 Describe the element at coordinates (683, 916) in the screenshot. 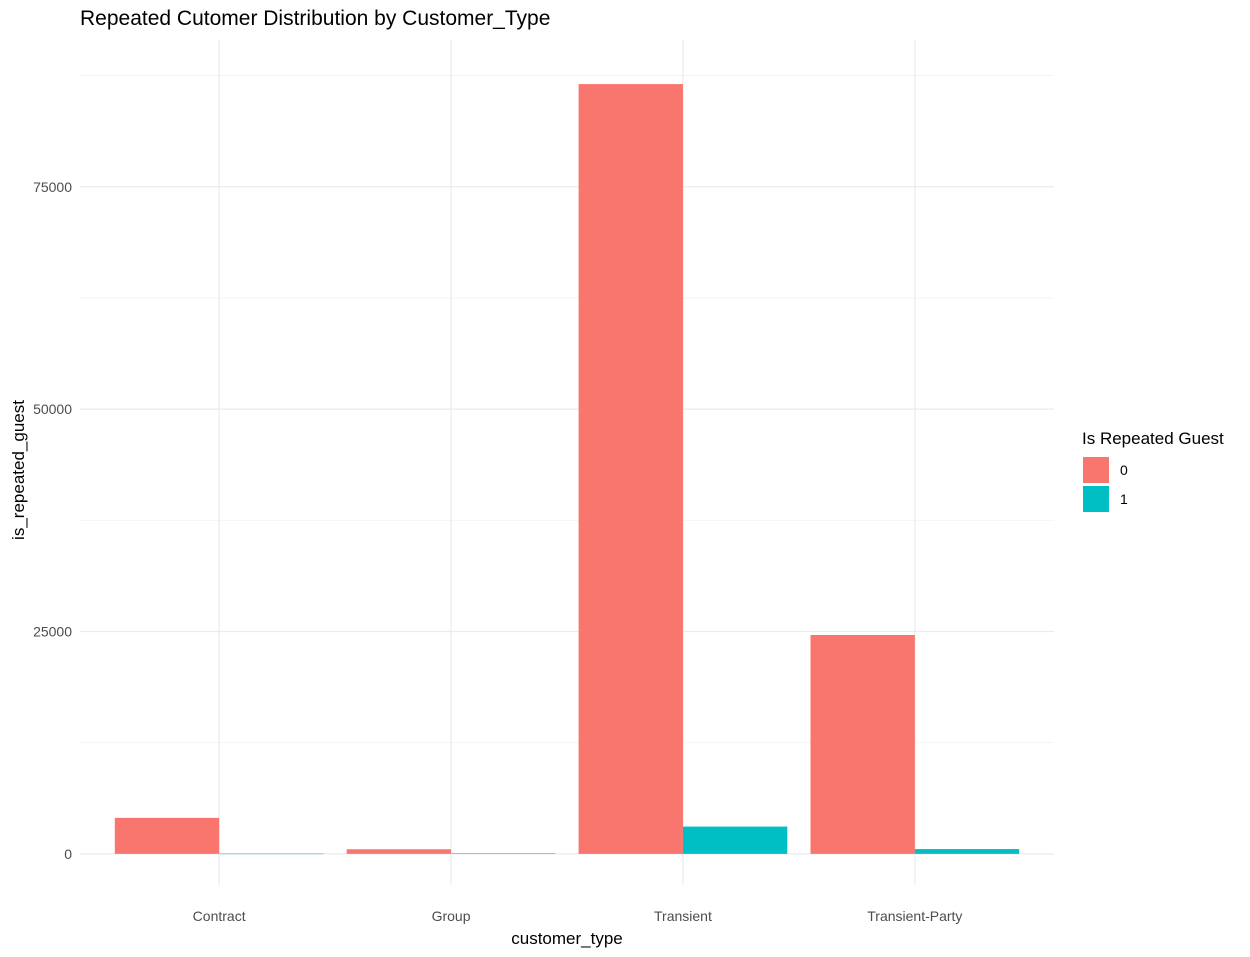

I see `x-tick-label: Transient` at that location.